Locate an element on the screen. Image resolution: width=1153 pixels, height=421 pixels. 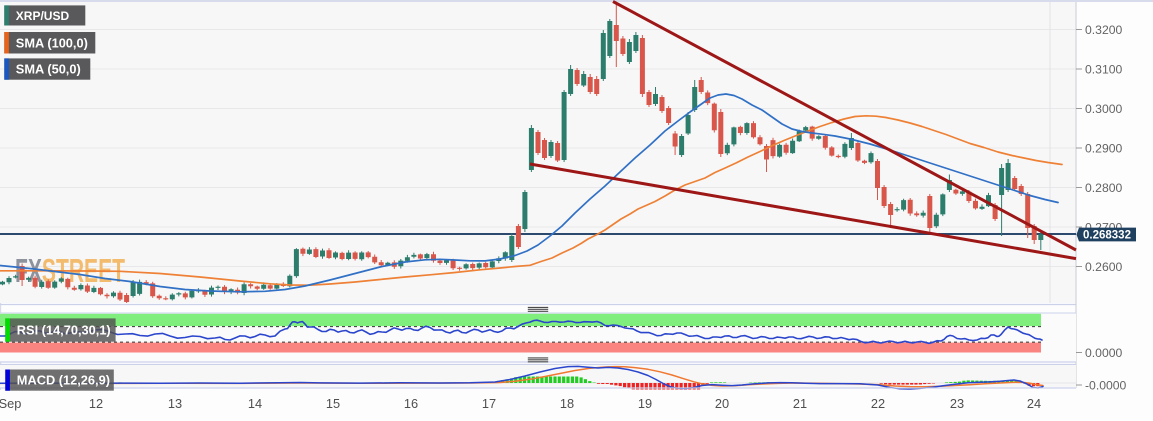
svg-text: 12 is located at coordinates (96, 403).